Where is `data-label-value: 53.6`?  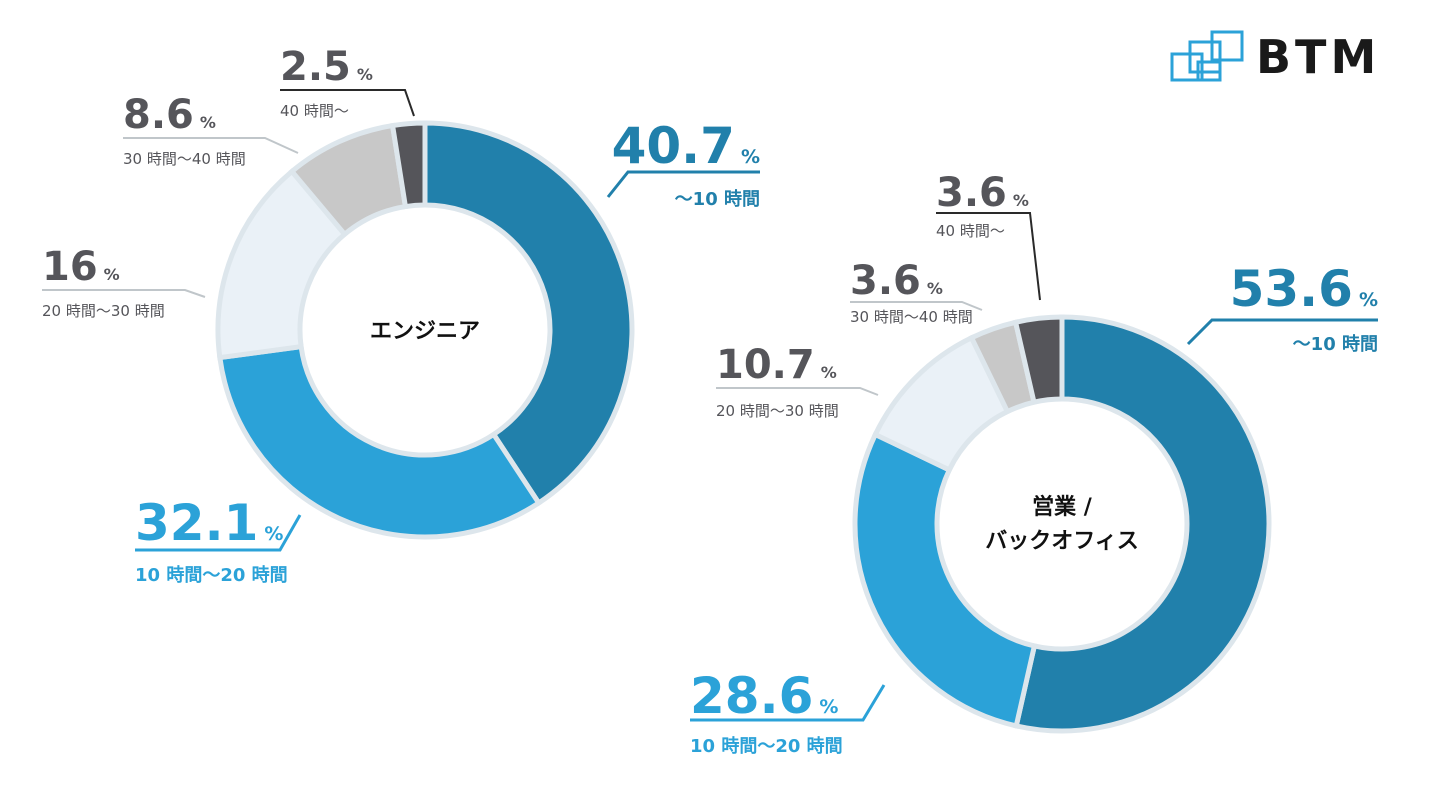
data-label-value: 53.6 is located at coordinates (1291, 289).